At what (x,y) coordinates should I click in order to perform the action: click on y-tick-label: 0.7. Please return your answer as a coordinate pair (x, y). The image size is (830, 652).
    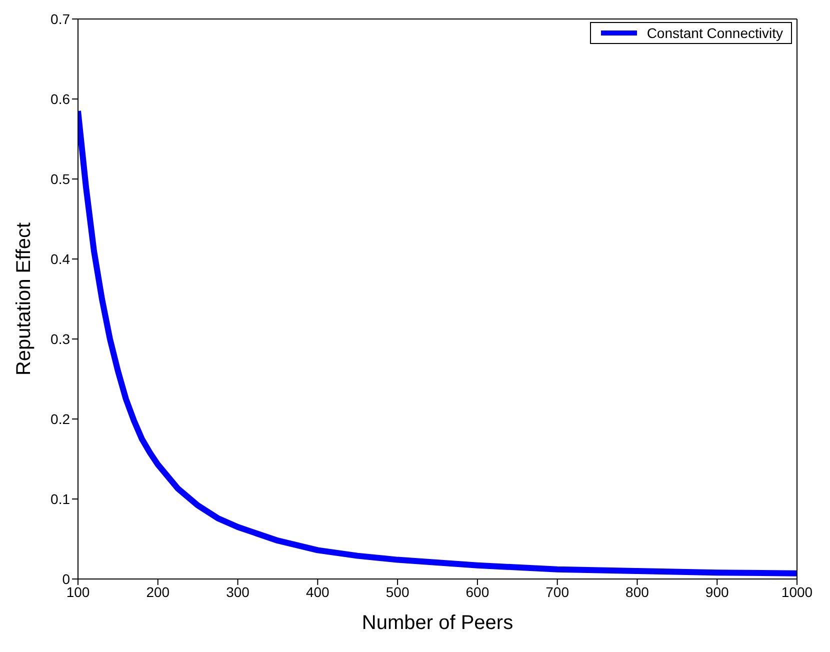
    Looking at the image, I should click on (60, 18).